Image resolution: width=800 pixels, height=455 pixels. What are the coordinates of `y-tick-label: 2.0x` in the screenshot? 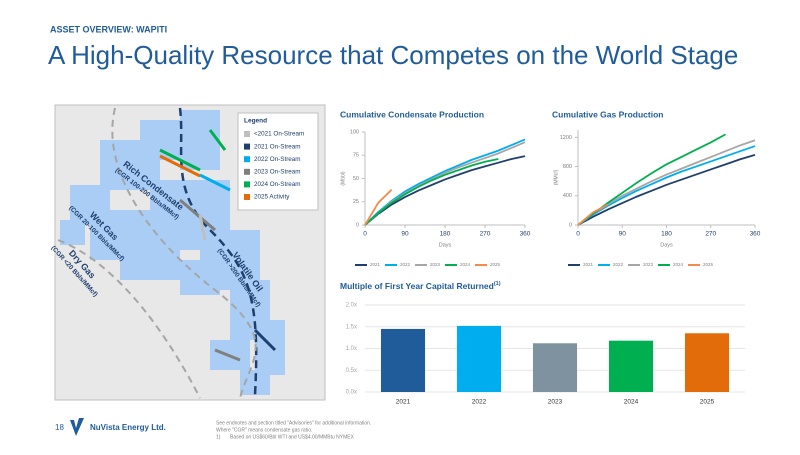 It's located at (351, 306).